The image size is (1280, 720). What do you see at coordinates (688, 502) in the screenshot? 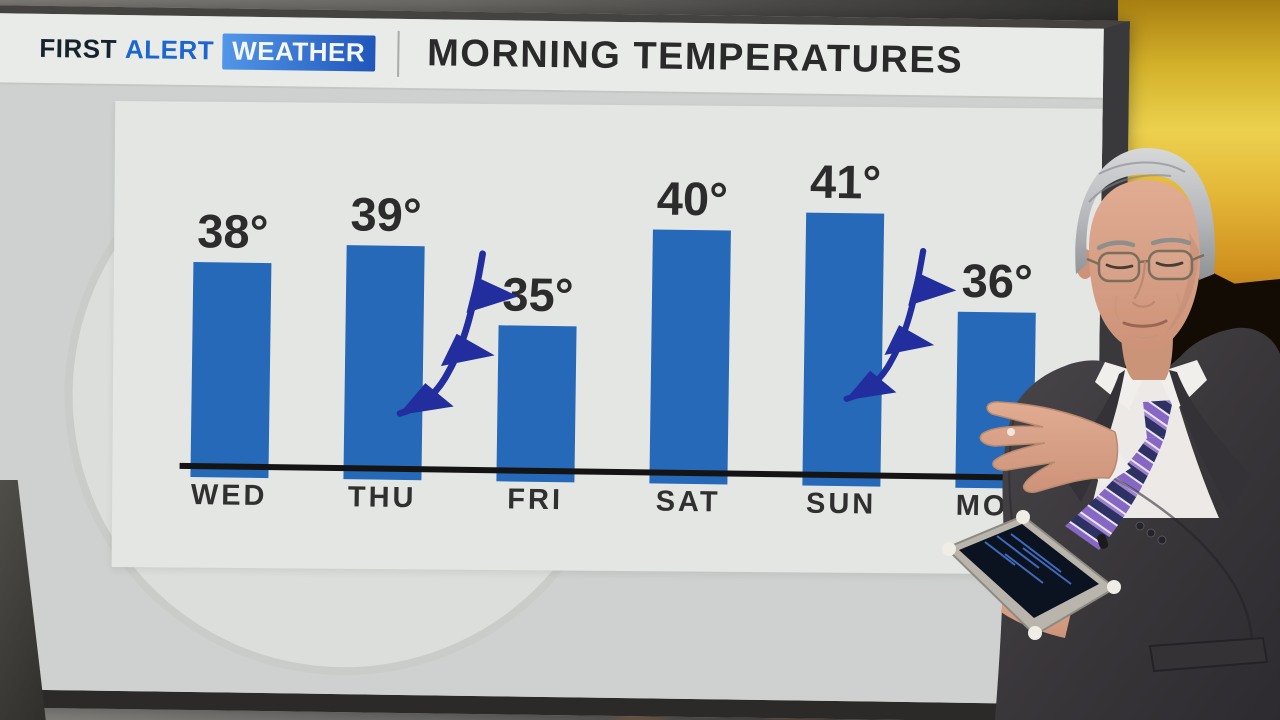
I see `bar-day-label: SAT` at bounding box center [688, 502].